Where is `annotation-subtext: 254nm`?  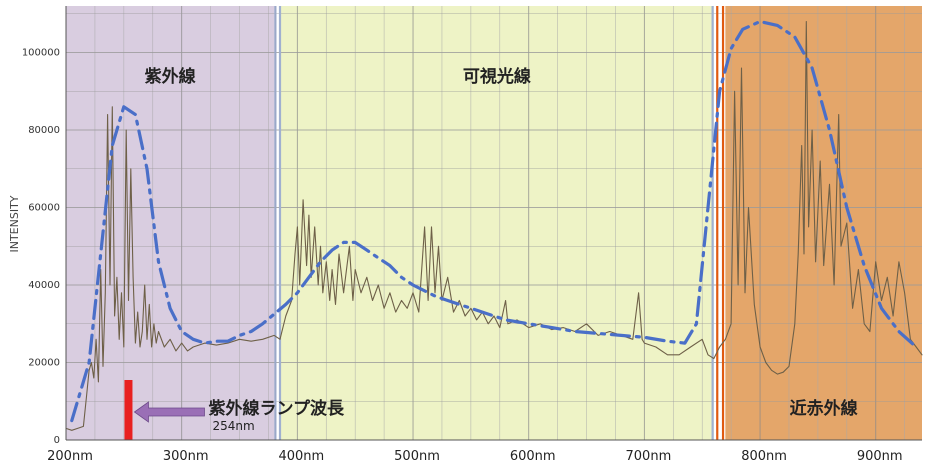
annotation-subtext: 254nm is located at coordinates (233, 426).